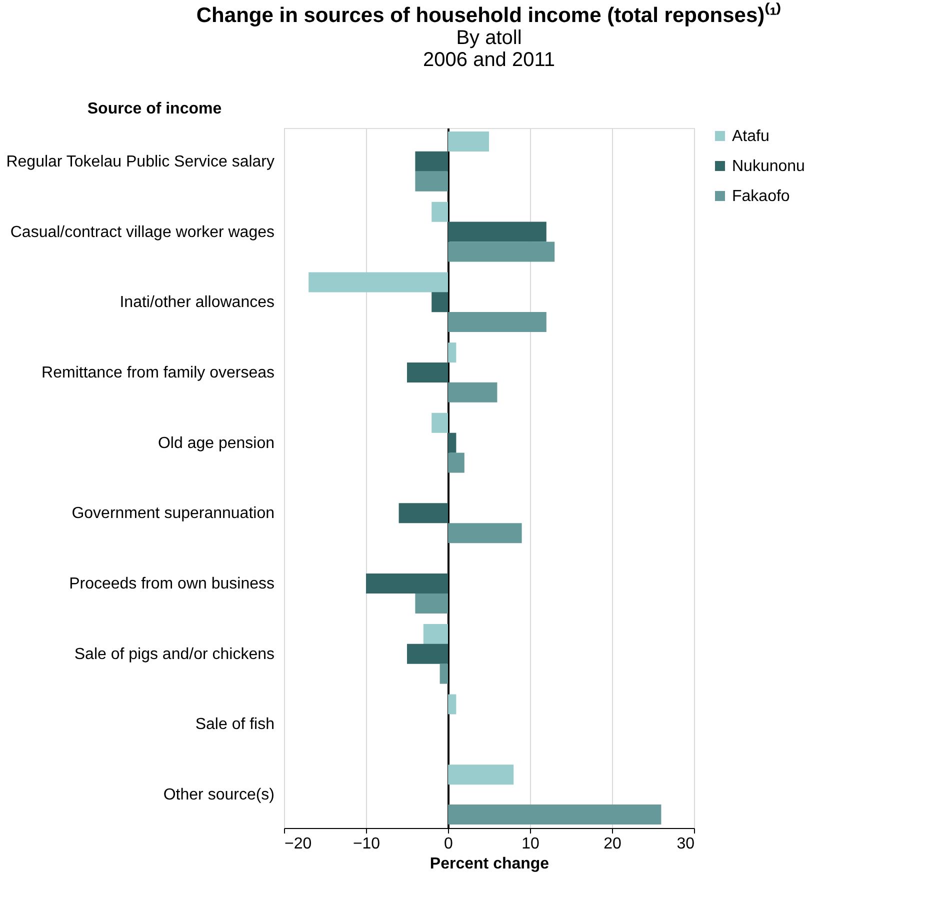 The width and height of the screenshot is (941, 906). I want to click on y-tick-label: Other source(s), so click(218, 795).